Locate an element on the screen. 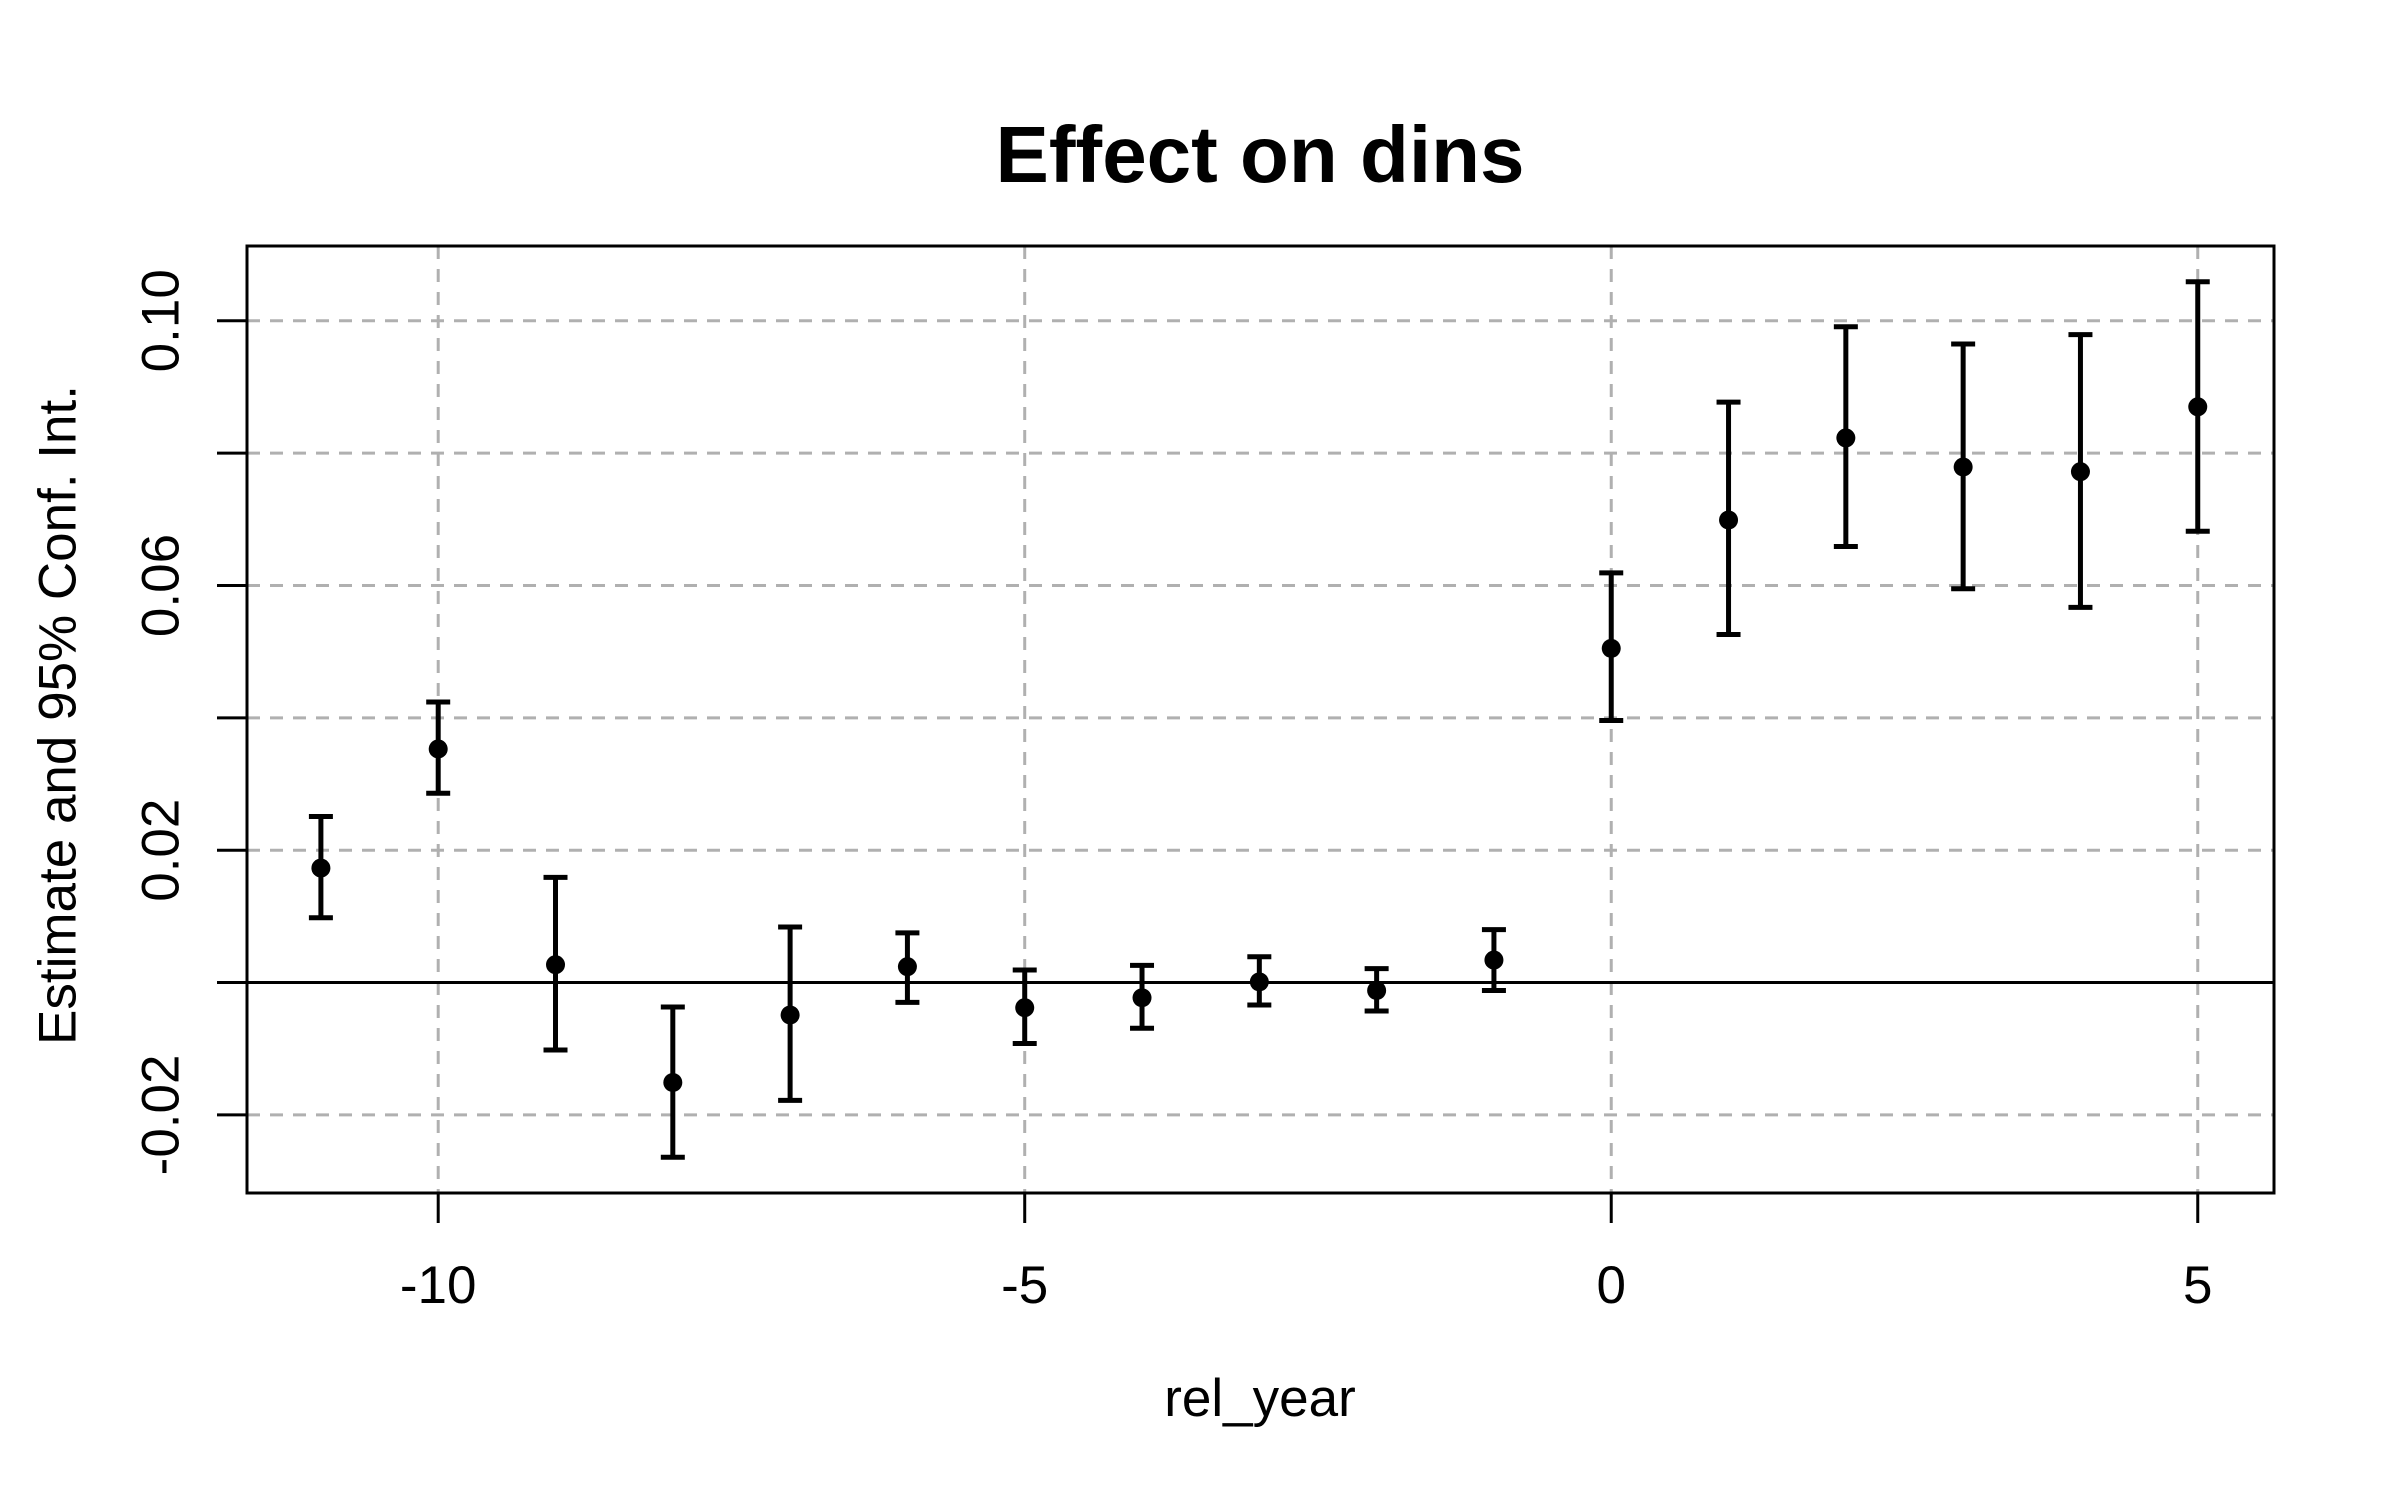  y-tick-label: -0.02 is located at coordinates (161, 1115).